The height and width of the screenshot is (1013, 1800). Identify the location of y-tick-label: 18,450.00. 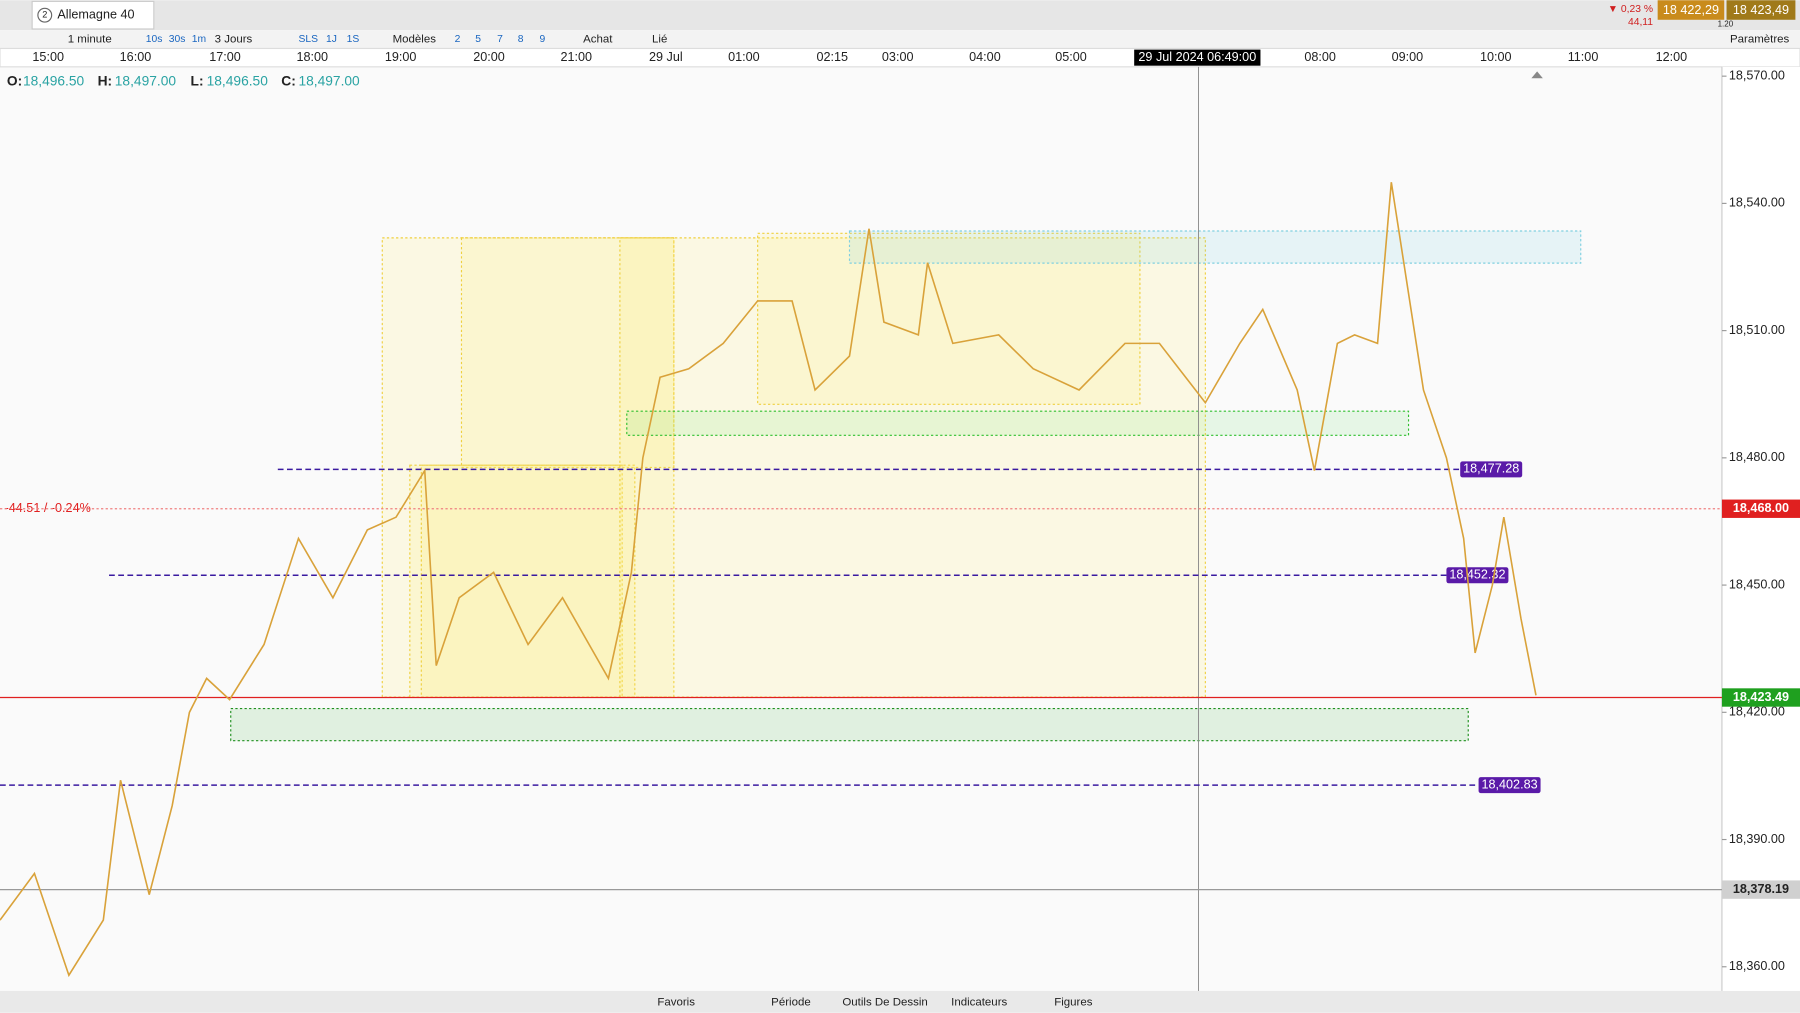
(1757, 584).